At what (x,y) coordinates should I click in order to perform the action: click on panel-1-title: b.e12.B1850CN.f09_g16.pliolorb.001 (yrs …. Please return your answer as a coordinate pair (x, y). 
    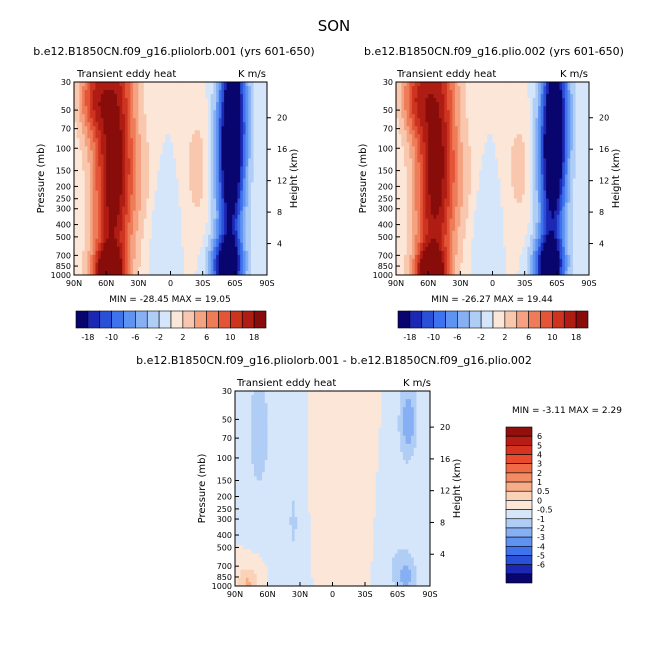
    Looking at the image, I should click on (173, 51).